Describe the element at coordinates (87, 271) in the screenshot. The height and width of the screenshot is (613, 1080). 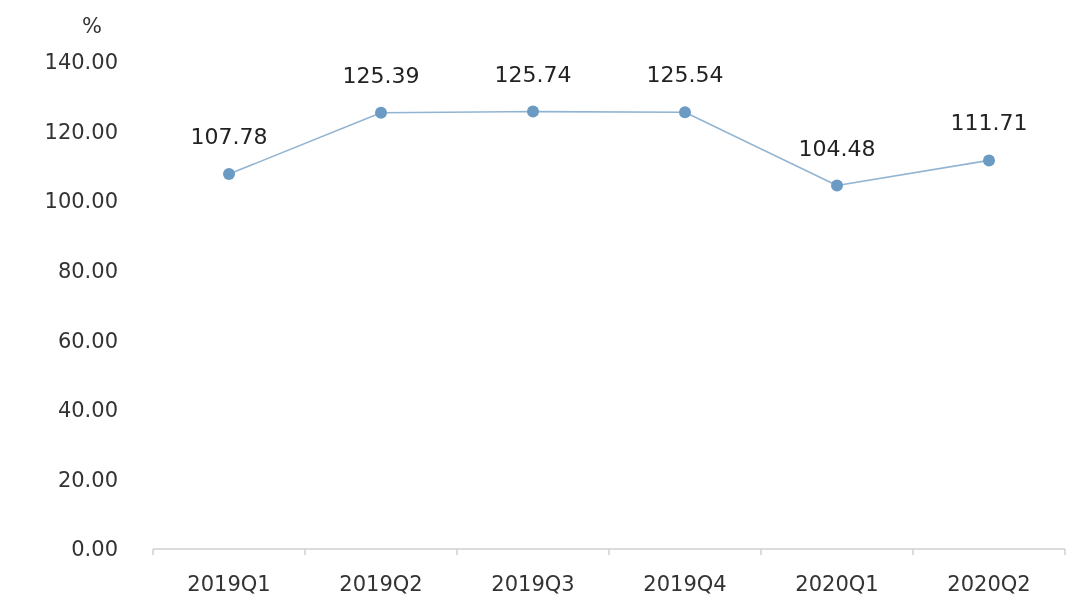
I see `y-tick-label: 80.00` at that location.